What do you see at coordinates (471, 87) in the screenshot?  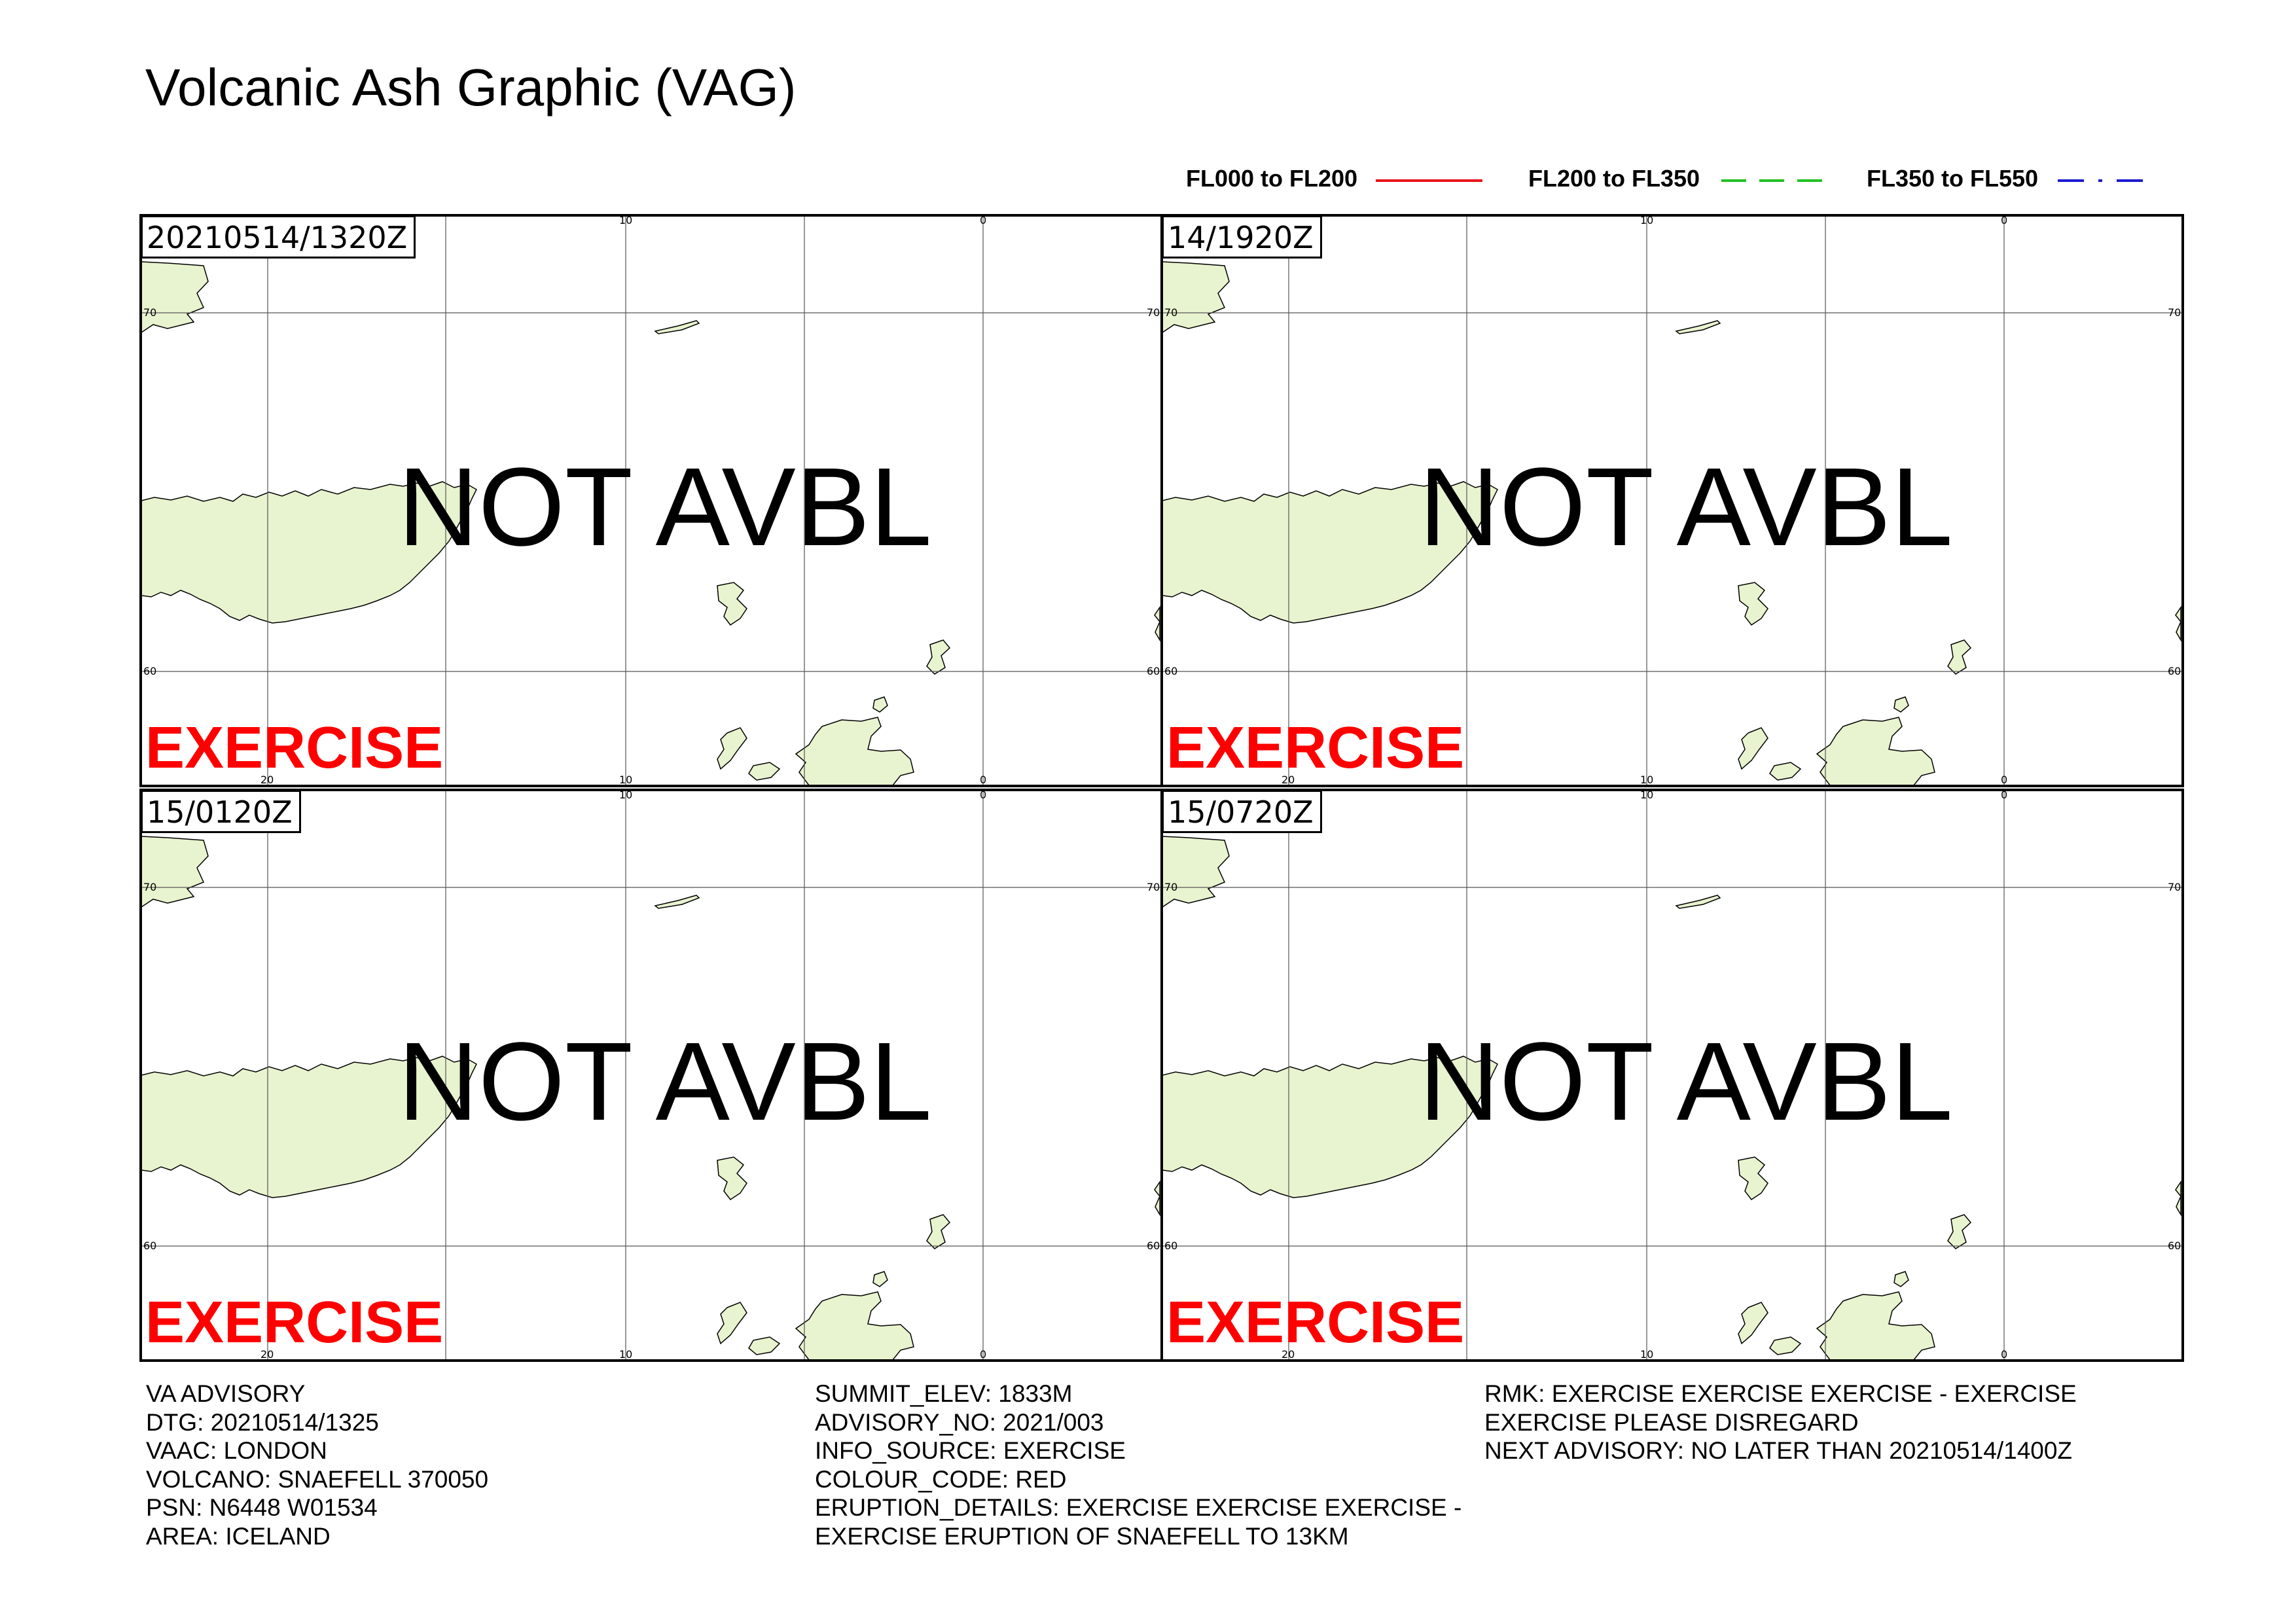 I see `page-title: Volcanic Ash Graphic (VAG)` at bounding box center [471, 87].